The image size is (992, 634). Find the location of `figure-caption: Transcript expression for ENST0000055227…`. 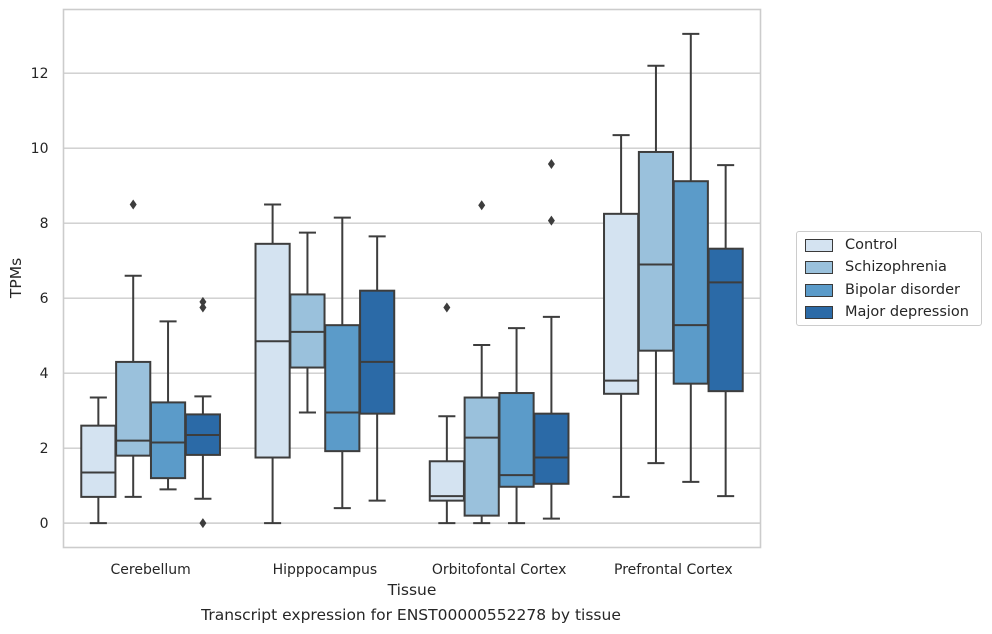

figure-caption: Transcript expression for ENST0000055227… is located at coordinates (411, 615).